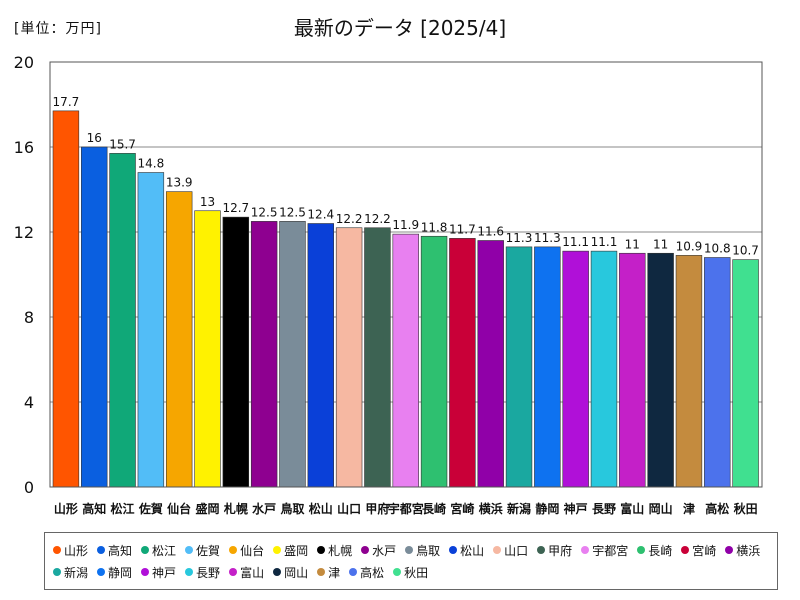  What do you see at coordinates (746, 508) in the screenshot?
I see `x-tick-label: 秋田` at bounding box center [746, 508].